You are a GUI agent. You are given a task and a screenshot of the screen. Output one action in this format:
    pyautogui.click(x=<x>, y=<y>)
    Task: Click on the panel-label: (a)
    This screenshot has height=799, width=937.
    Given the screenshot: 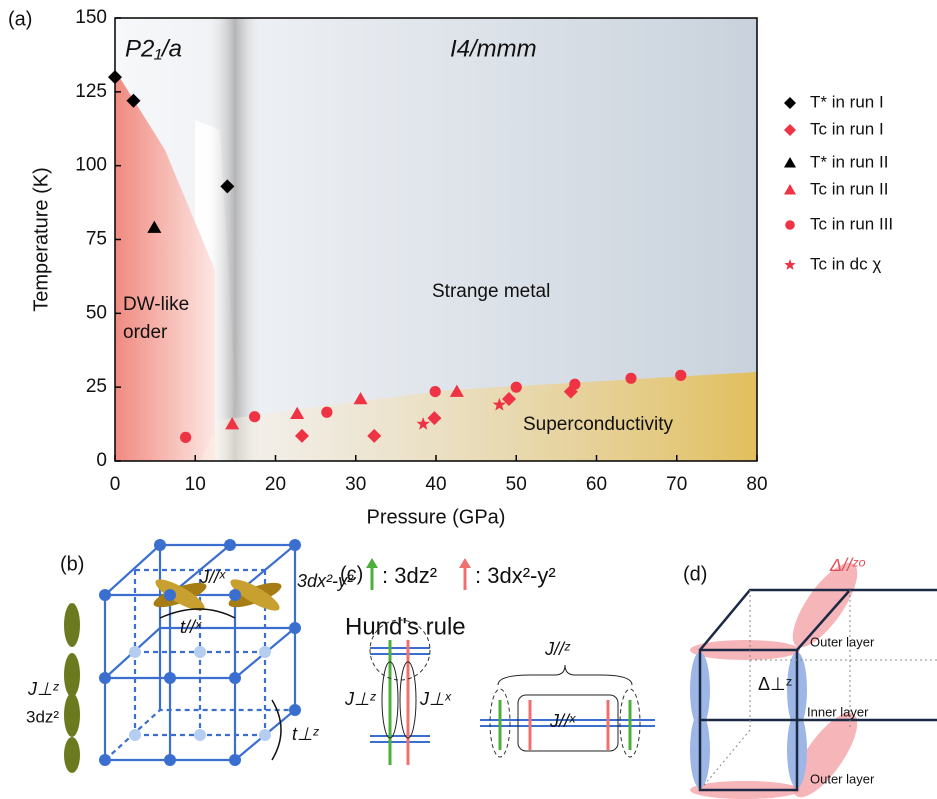 What is the action you would take?
    pyautogui.click(x=20, y=19)
    